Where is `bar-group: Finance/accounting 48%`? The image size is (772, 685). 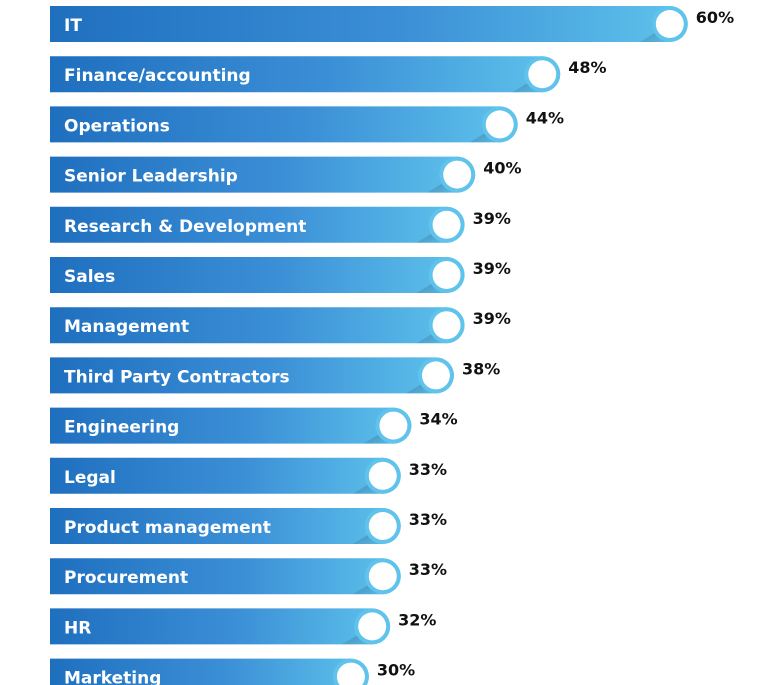 bar-group: Finance/accounting 48% is located at coordinates (328, 74).